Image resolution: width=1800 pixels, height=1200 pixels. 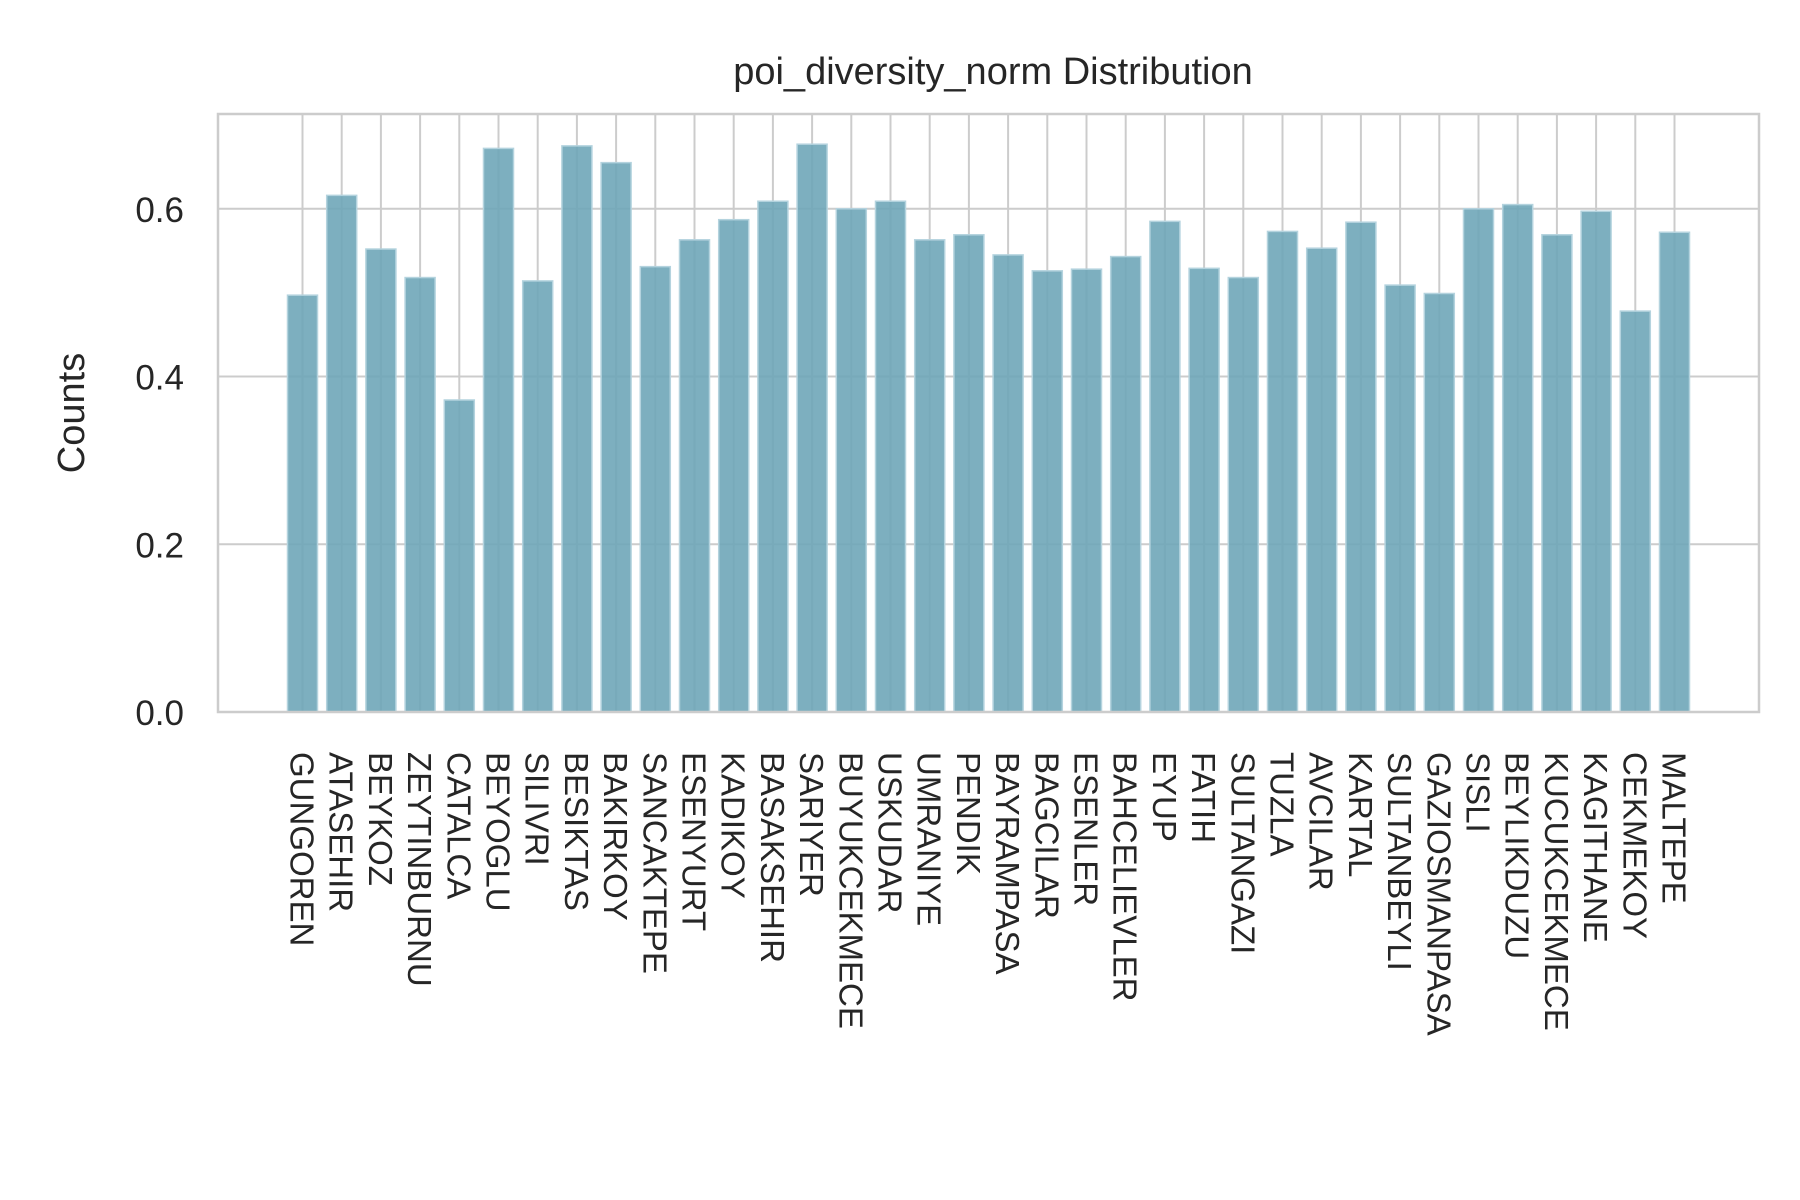 What do you see at coordinates (993, 72) in the screenshot?
I see `chart-title: poi_diversity_norm Distribution` at bounding box center [993, 72].